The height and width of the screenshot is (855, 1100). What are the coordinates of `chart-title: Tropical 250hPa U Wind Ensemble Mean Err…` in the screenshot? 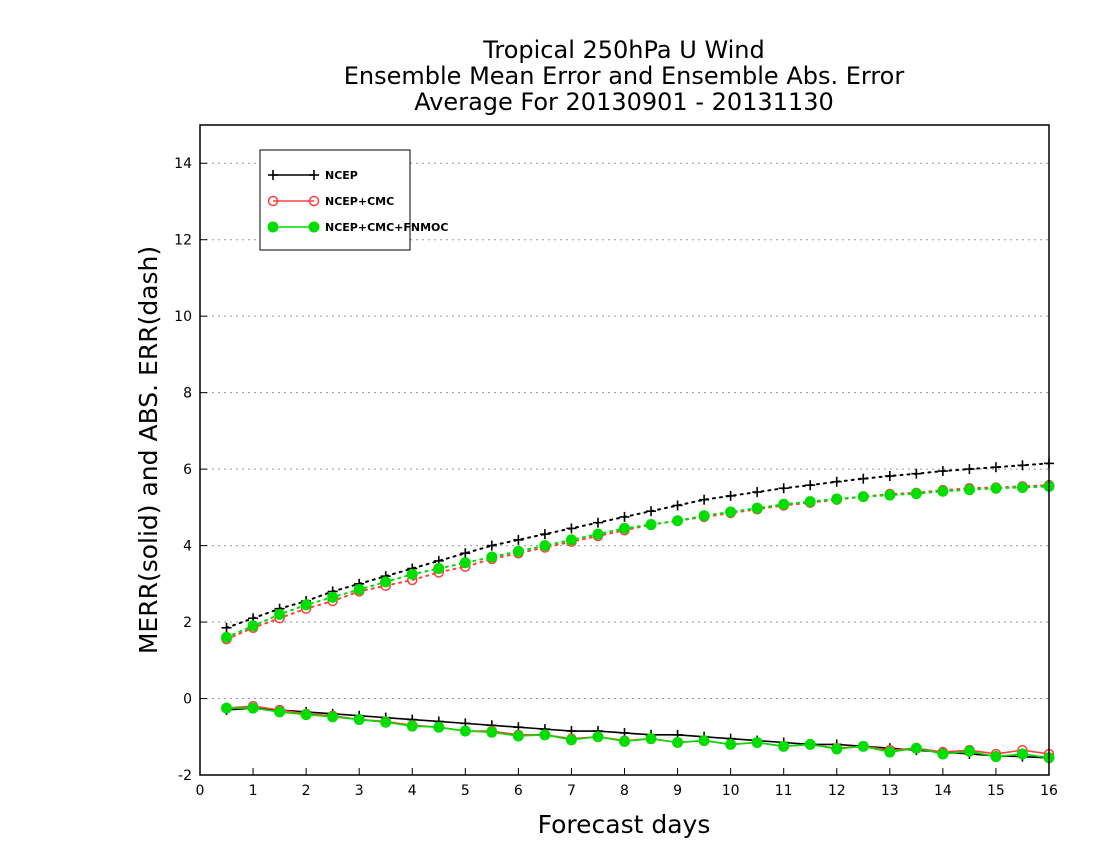 It's located at (624, 76).